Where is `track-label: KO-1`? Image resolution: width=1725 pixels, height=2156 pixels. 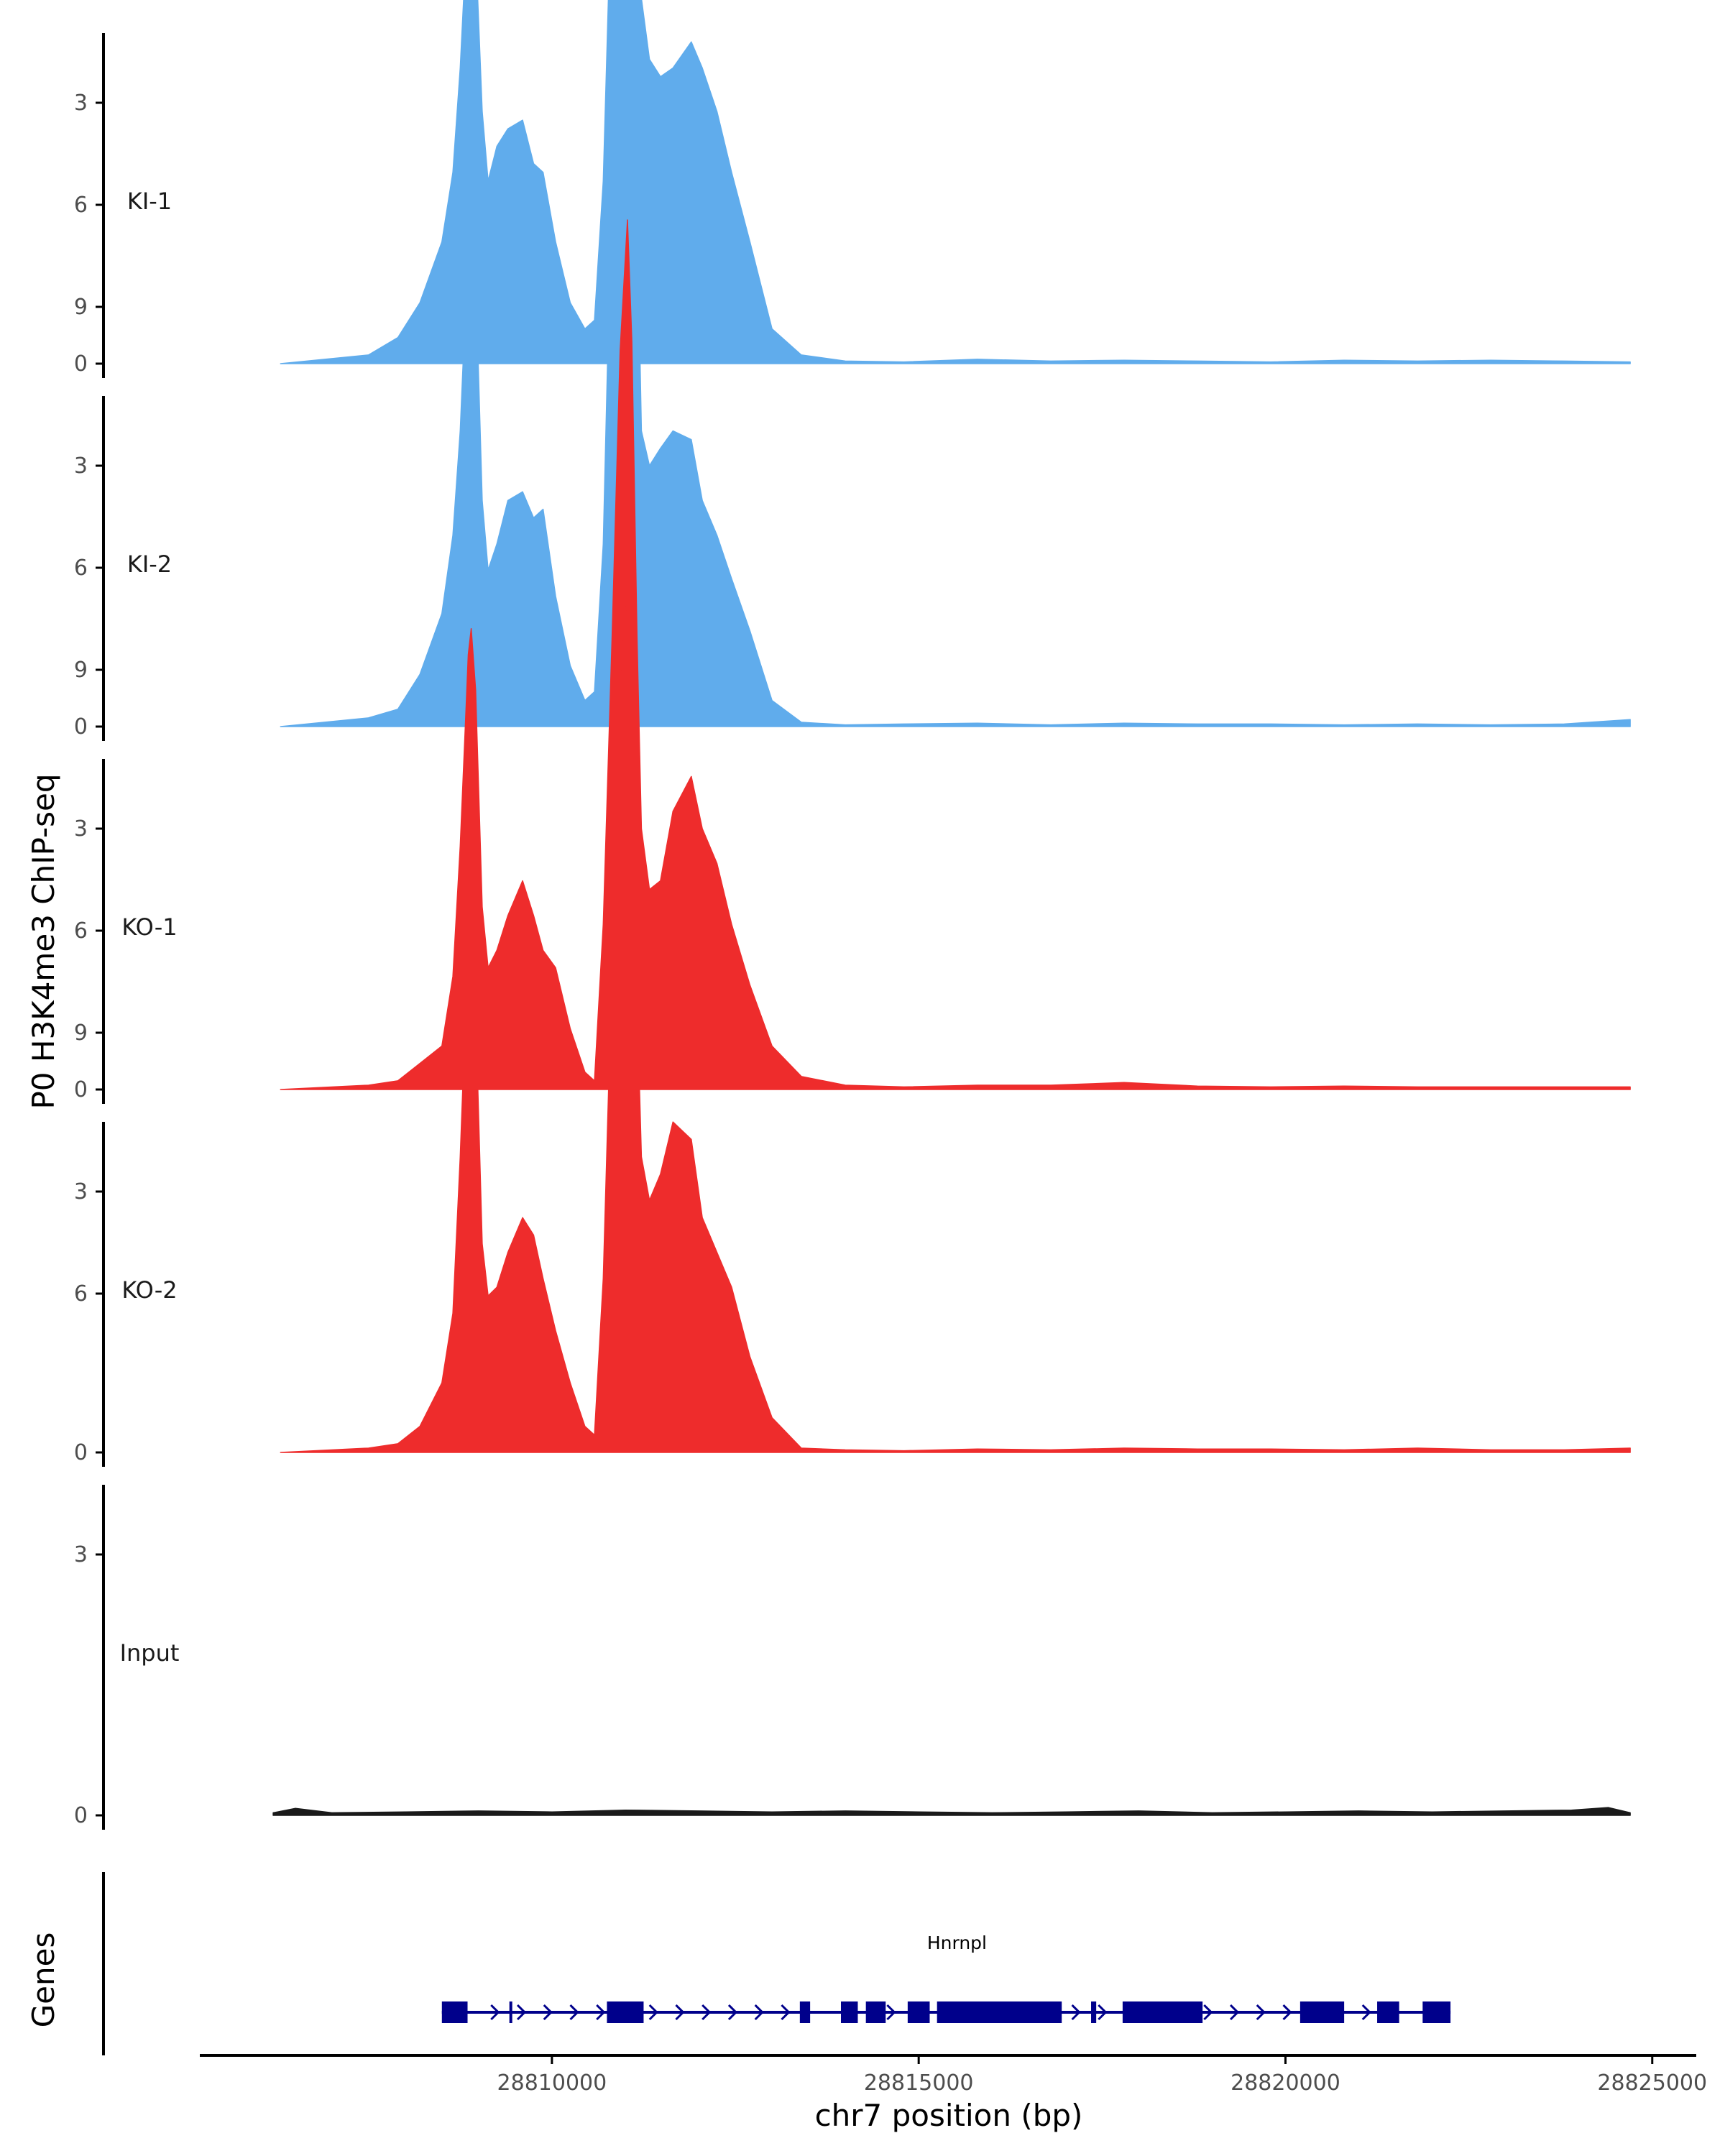
track-label: KO-1 is located at coordinates (149, 927).